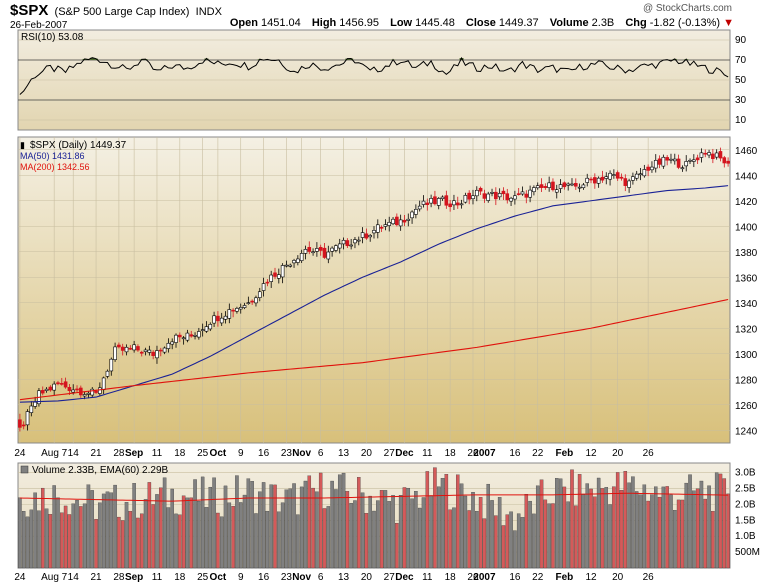  What do you see at coordinates (746, 202) in the screenshot?
I see `price-tick-label: 1420` at bounding box center [746, 202].